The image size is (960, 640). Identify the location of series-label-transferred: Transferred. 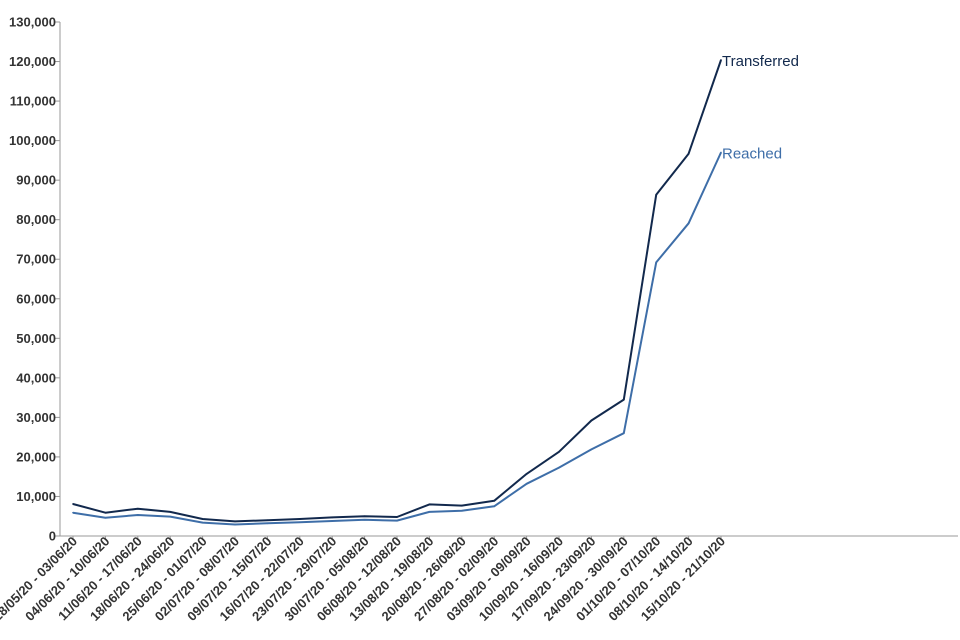
(760, 61).